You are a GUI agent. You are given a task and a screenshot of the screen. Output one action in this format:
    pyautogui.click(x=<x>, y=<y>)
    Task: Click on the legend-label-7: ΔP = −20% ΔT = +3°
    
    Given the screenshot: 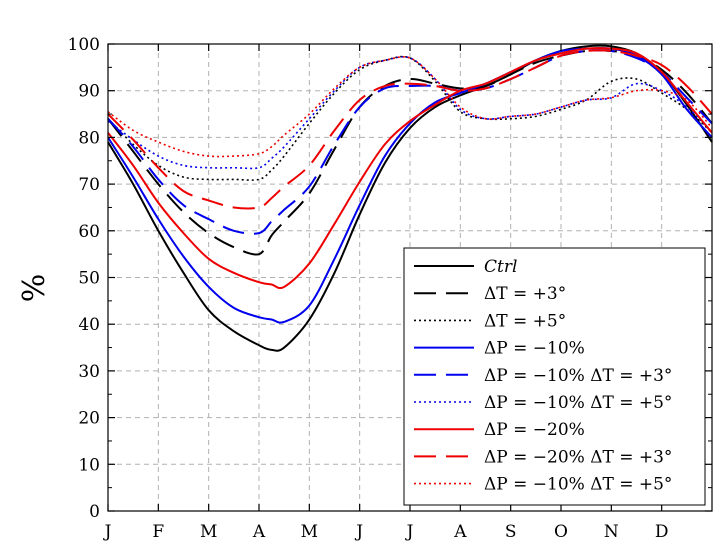 What is the action you would take?
    pyautogui.click(x=578, y=457)
    